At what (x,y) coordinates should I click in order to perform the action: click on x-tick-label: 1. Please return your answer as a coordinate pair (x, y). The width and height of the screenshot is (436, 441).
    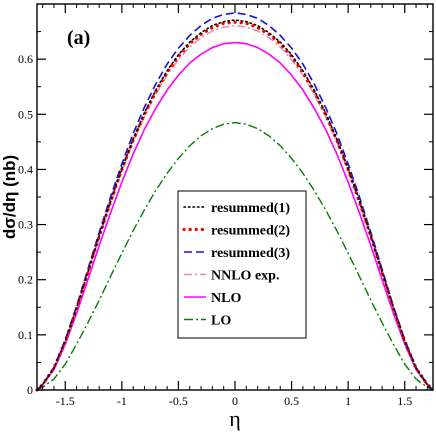
    Looking at the image, I should click on (348, 401).